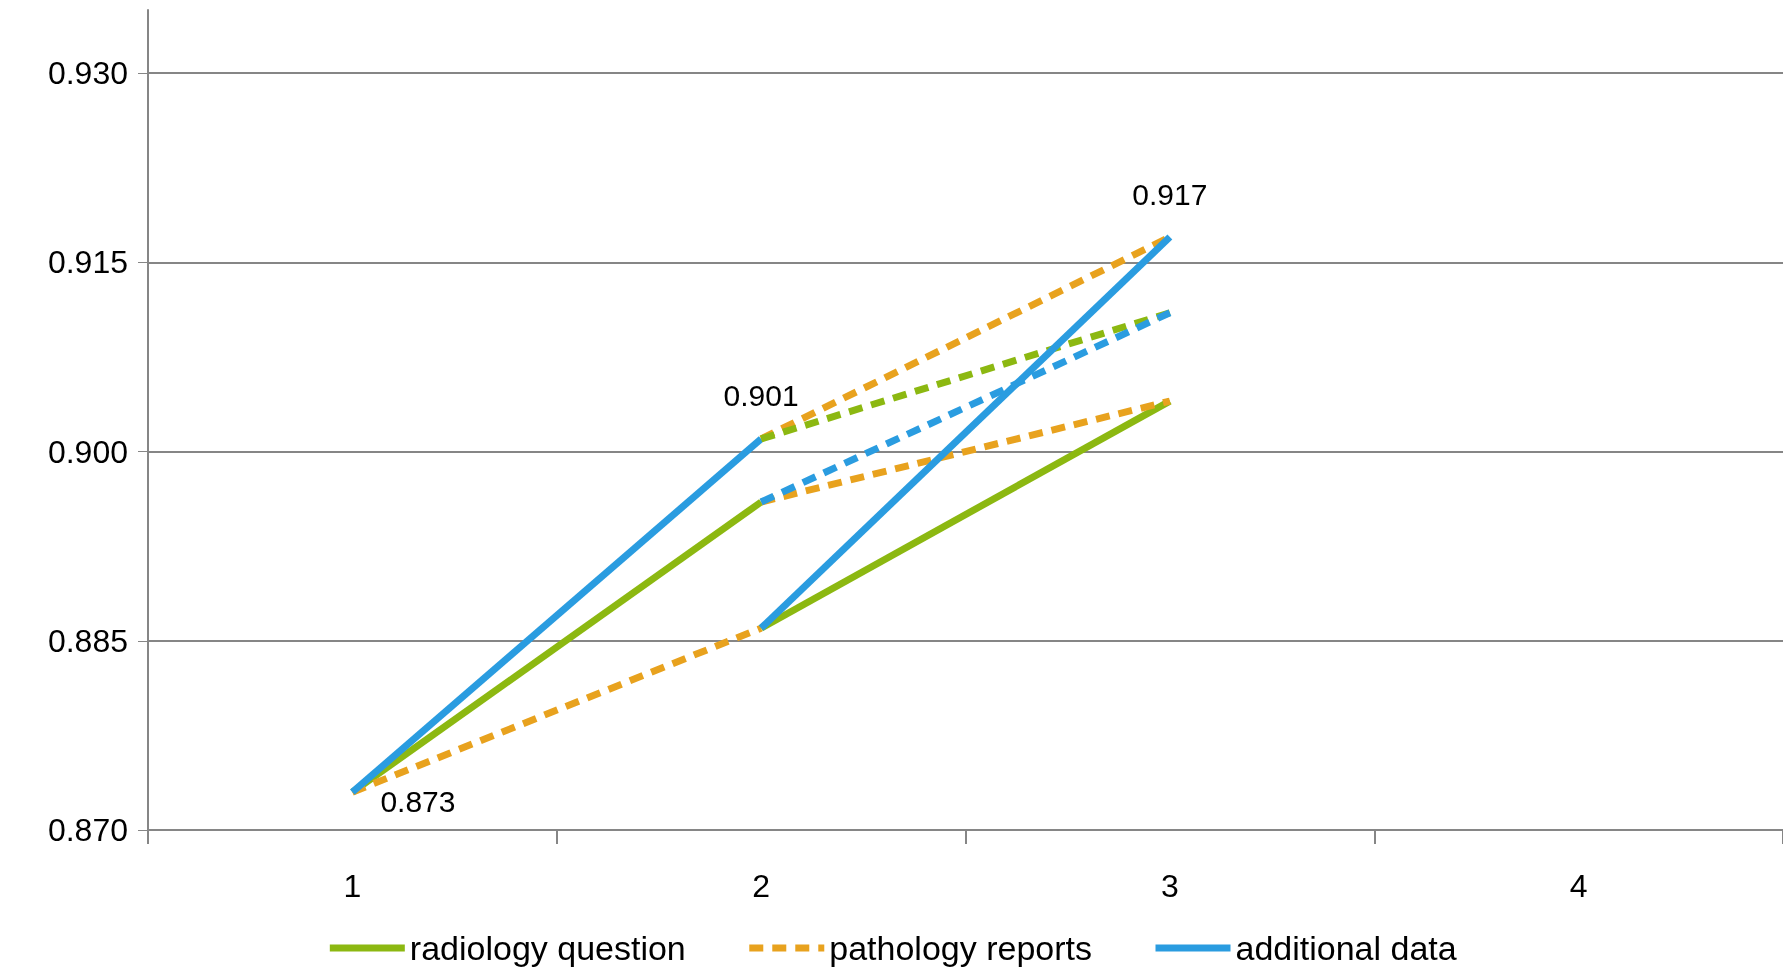  What do you see at coordinates (87, 830) in the screenshot?
I see `y-tick-label: 0.870` at bounding box center [87, 830].